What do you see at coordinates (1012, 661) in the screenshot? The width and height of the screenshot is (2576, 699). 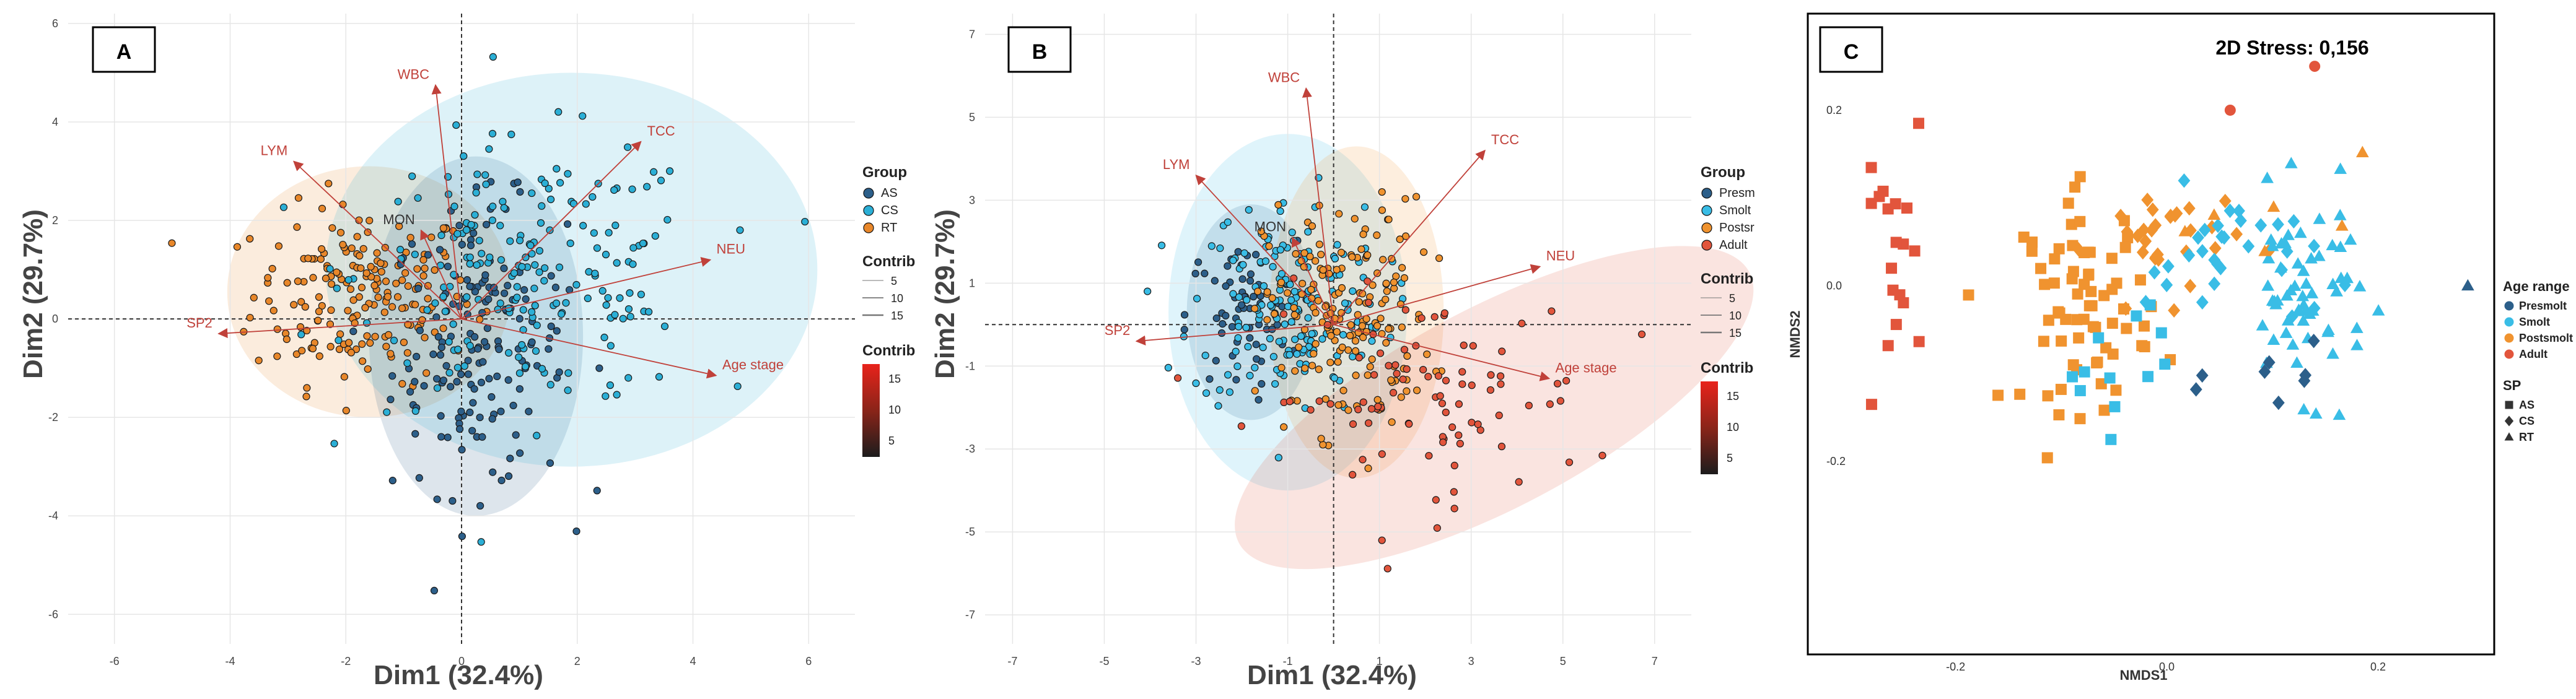 I see `x-tick-label: -7` at bounding box center [1012, 661].